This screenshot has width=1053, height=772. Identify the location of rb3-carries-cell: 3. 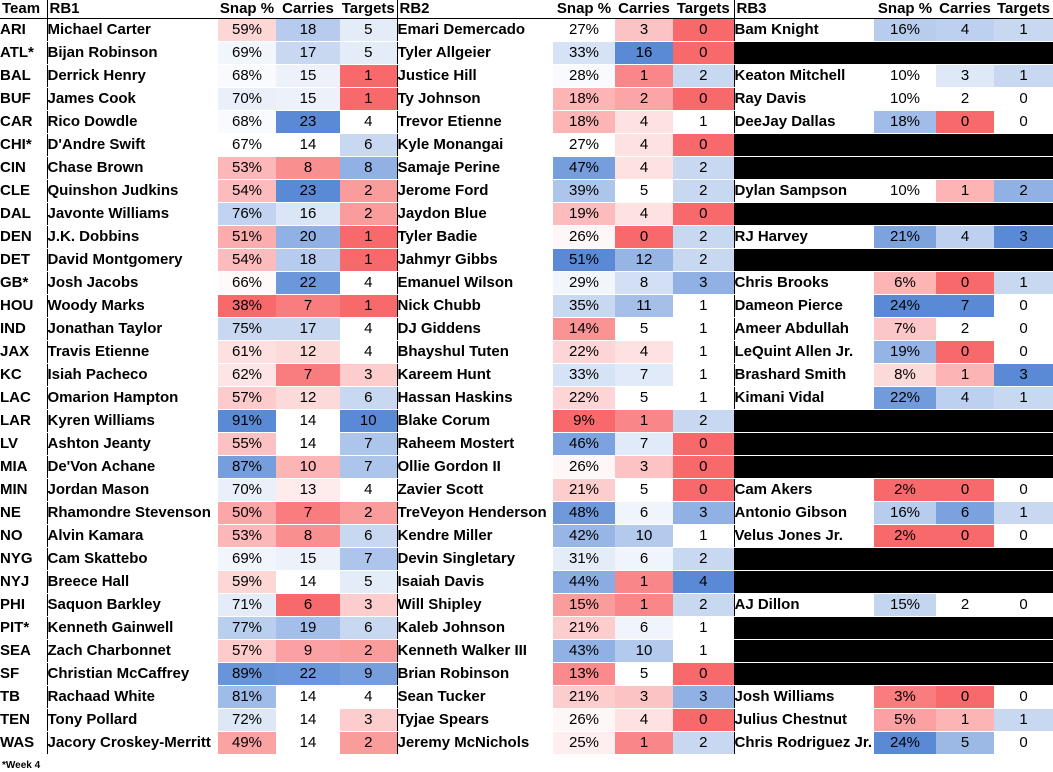
(965, 76).